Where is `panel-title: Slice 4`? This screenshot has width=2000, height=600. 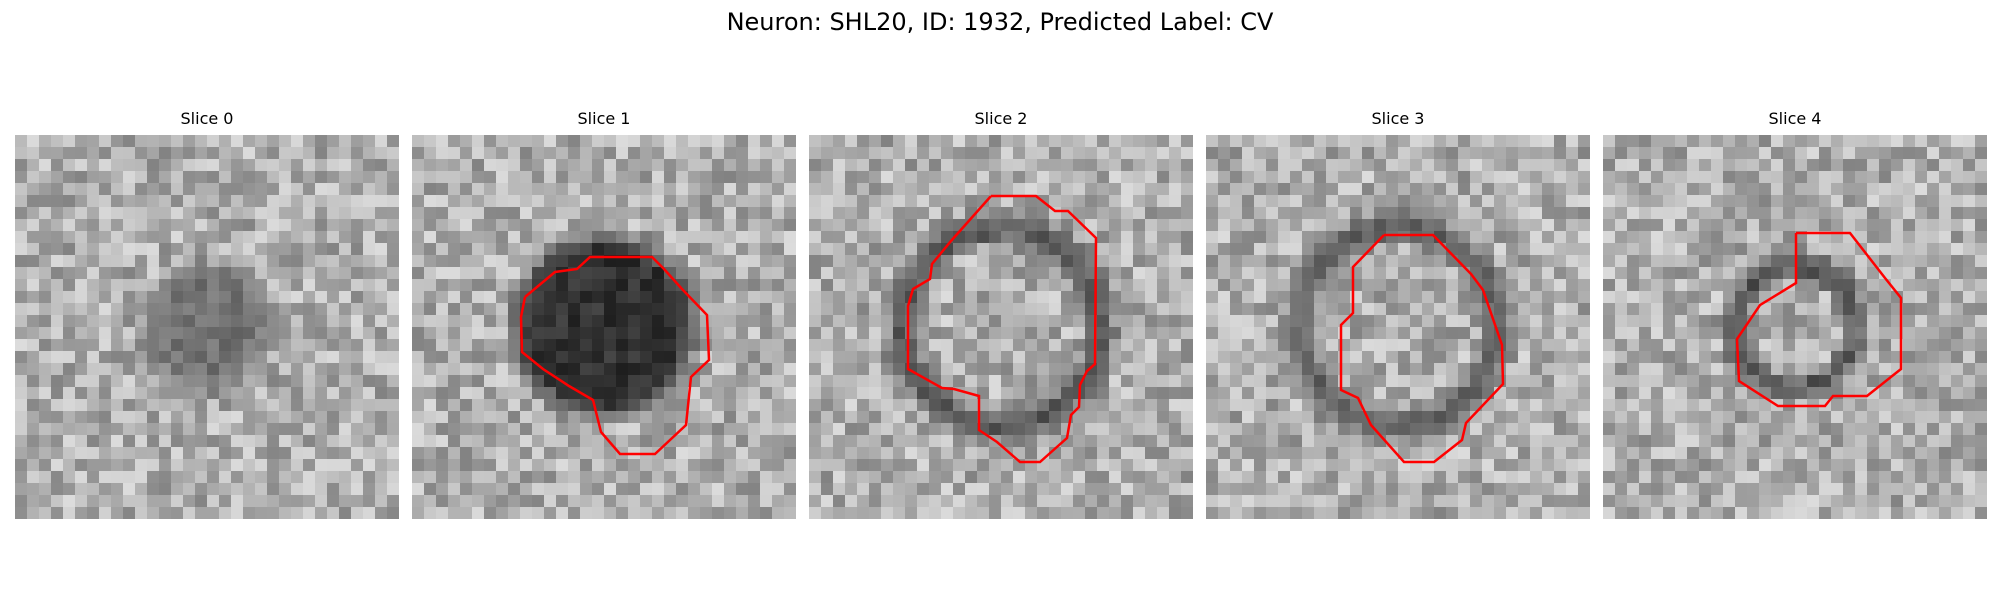
panel-title: Slice 4 is located at coordinates (1795, 118).